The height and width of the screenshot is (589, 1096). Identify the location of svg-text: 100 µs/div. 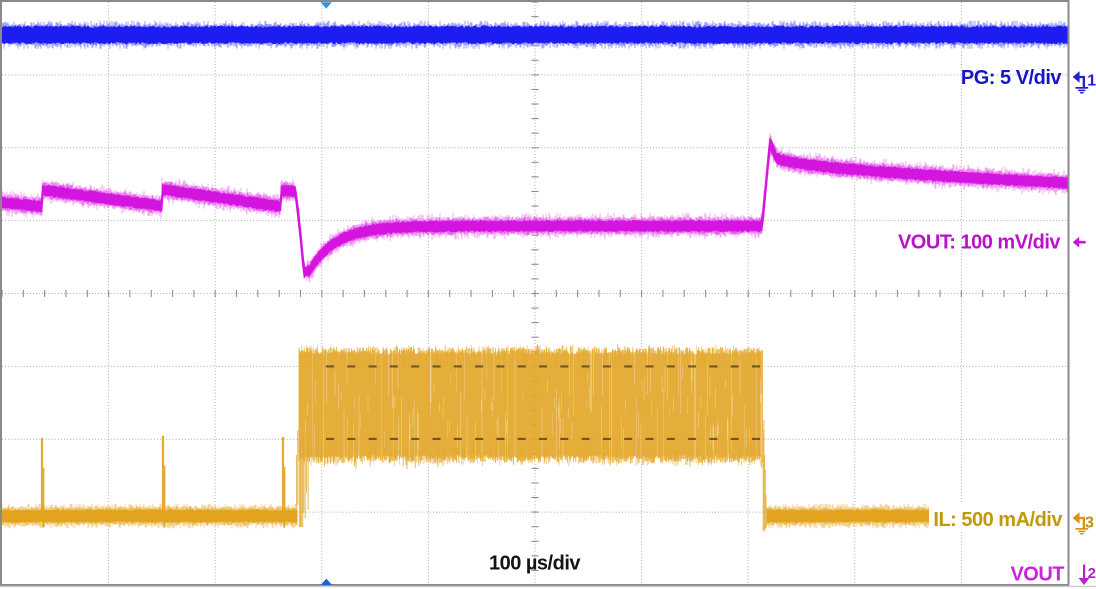
(535, 564).